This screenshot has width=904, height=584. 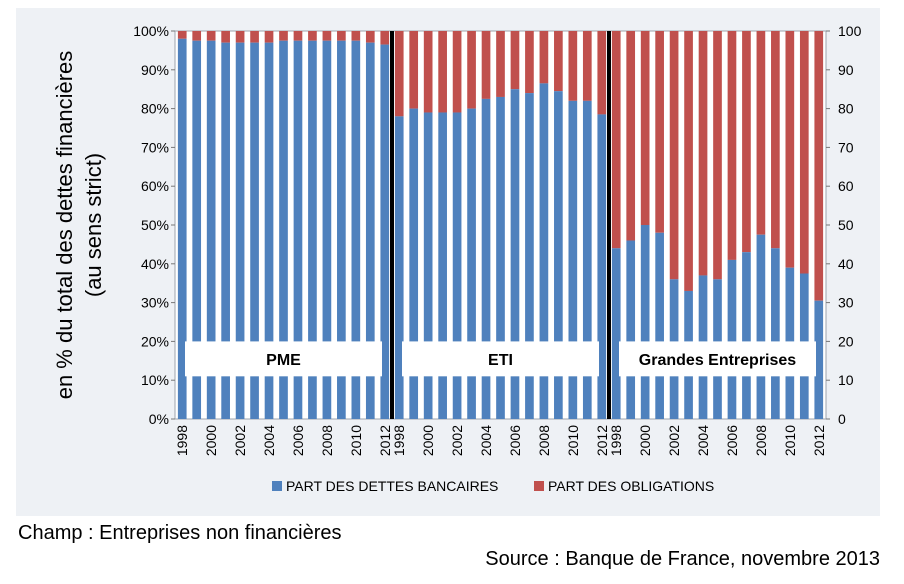 I want to click on bar-obligations-eti-2006, so click(x=515, y=60).